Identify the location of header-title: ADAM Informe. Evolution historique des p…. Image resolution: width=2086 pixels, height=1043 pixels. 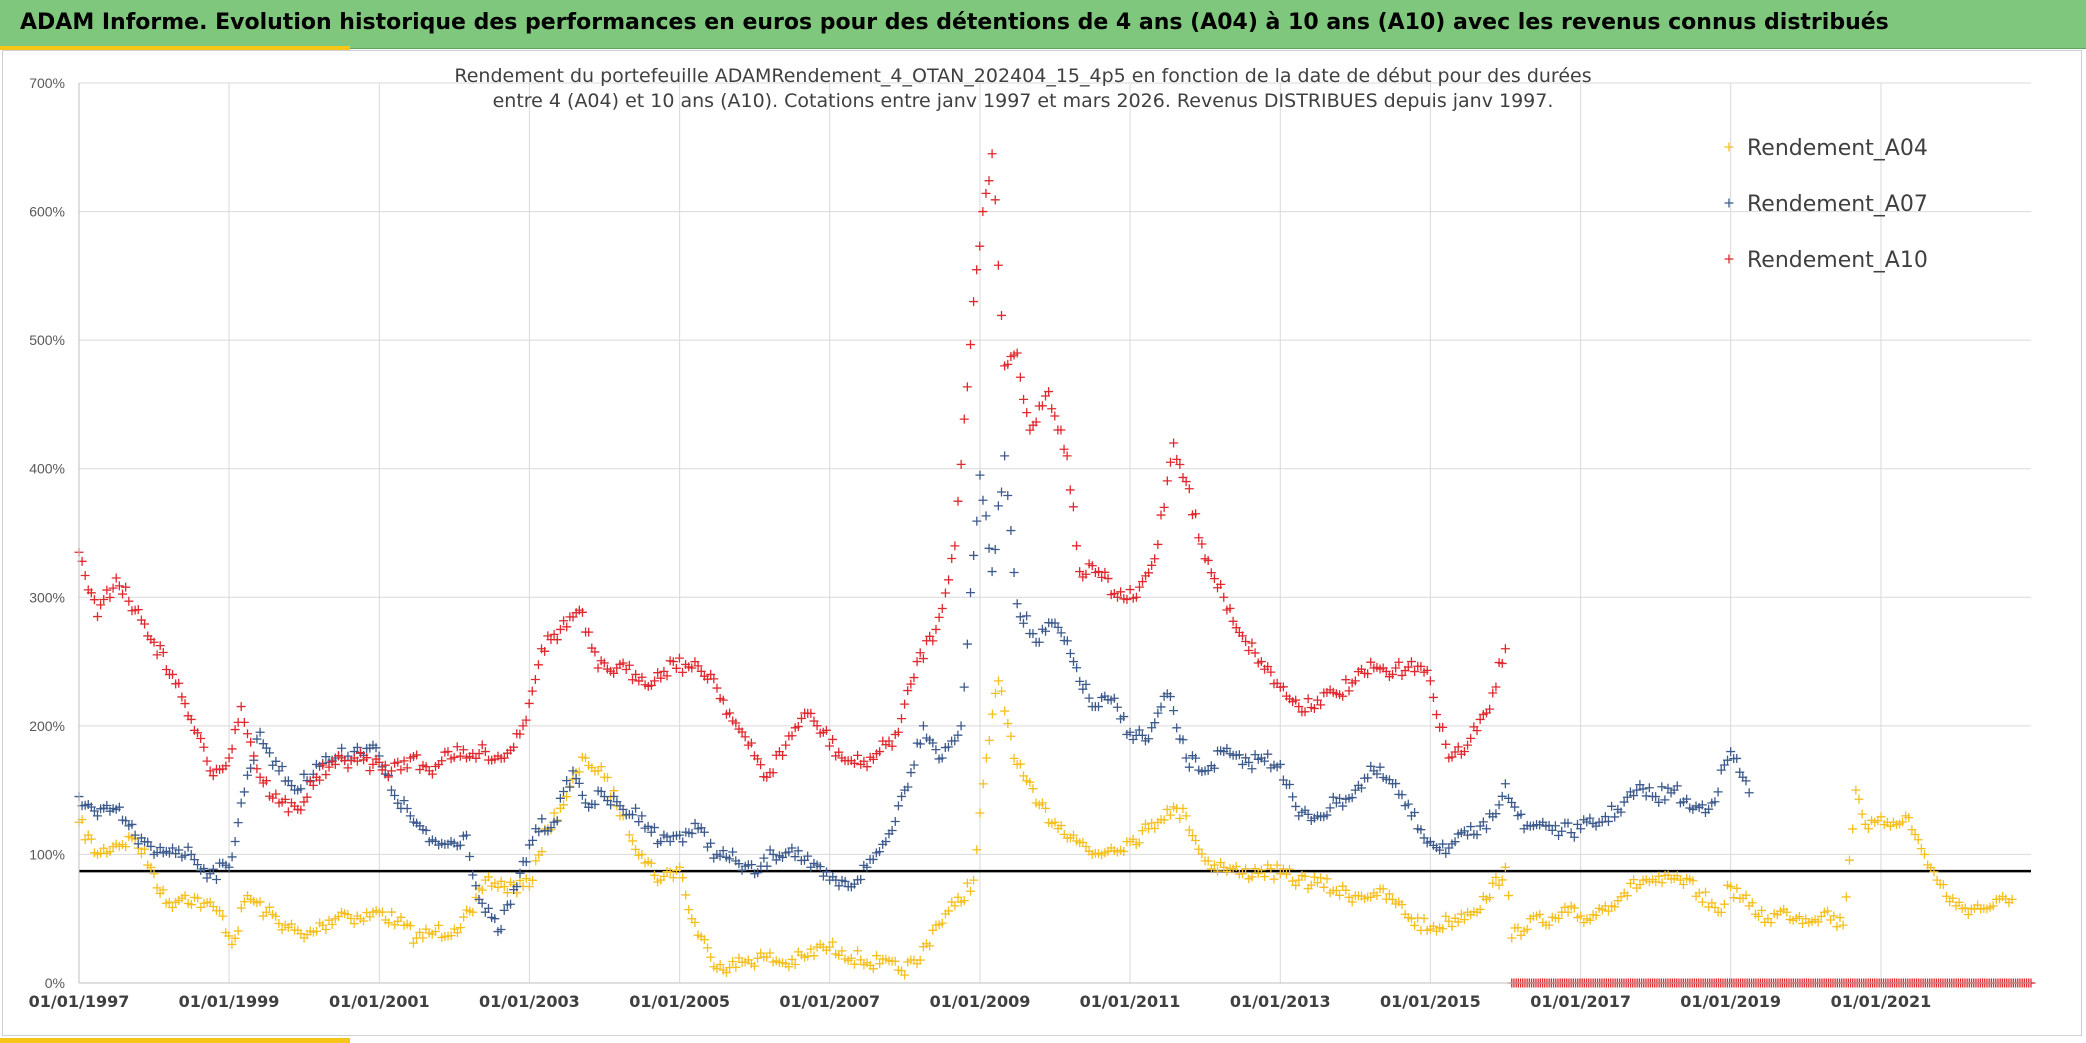
(954, 22).